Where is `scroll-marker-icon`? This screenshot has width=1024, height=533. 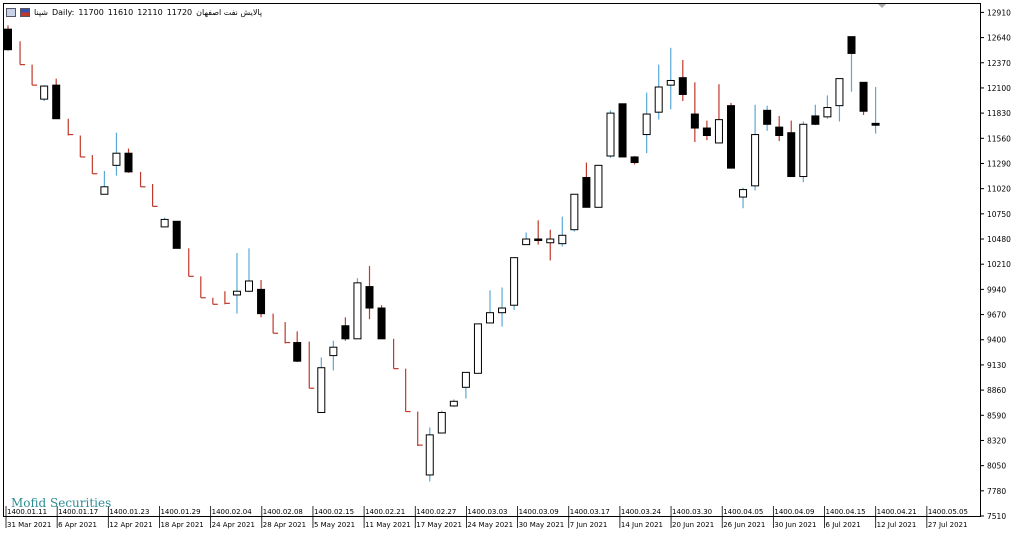 scroll-marker-icon is located at coordinates (882, 6).